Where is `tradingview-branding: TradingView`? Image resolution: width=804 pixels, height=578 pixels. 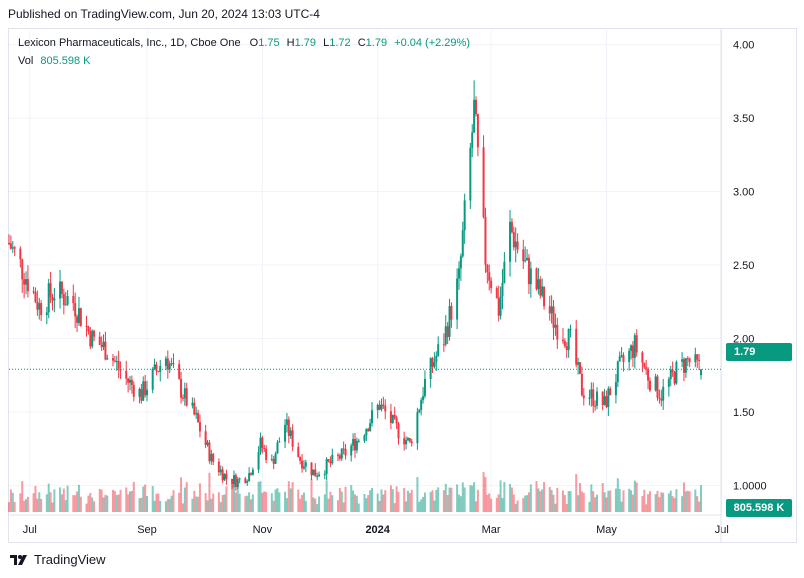 tradingview-branding: TradingView is located at coordinates (58, 559).